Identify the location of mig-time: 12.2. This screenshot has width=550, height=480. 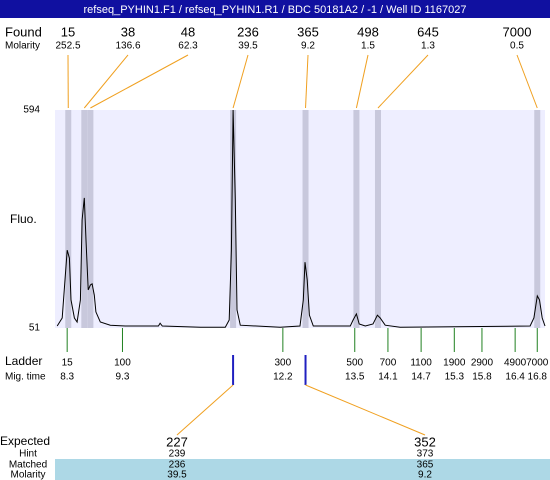
(283, 377).